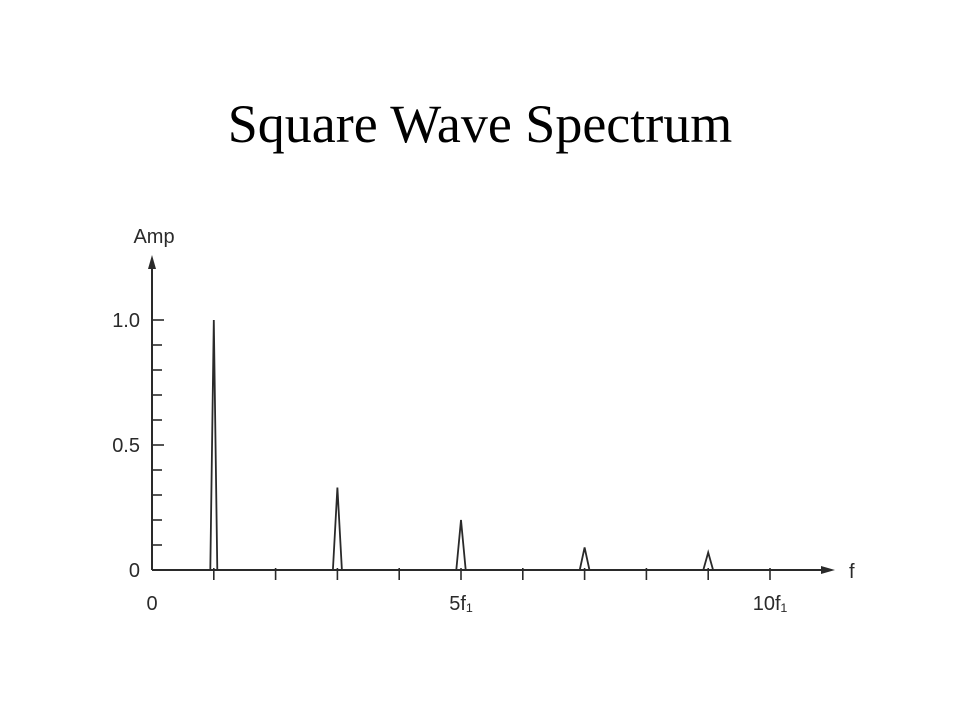 The width and height of the screenshot is (960, 720). What do you see at coordinates (134, 571) in the screenshot?
I see `y-tick-label: 0` at bounding box center [134, 571].